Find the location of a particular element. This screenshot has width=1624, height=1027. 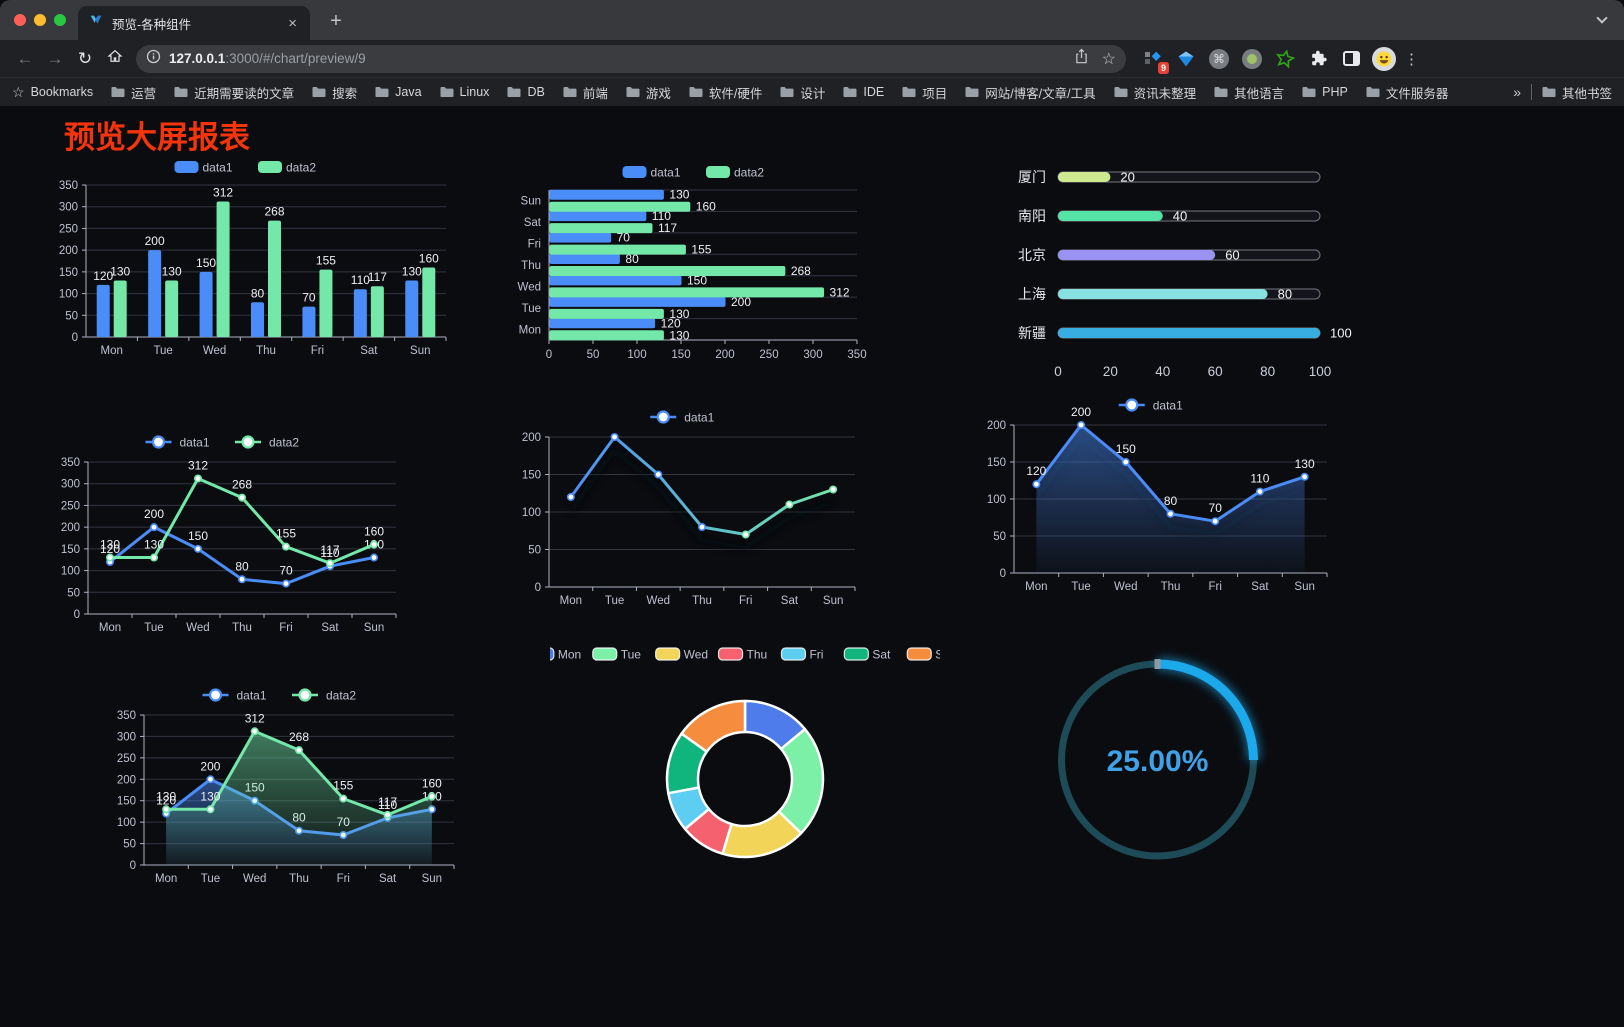

profile-avatar is located at coordinates (1384, 59).